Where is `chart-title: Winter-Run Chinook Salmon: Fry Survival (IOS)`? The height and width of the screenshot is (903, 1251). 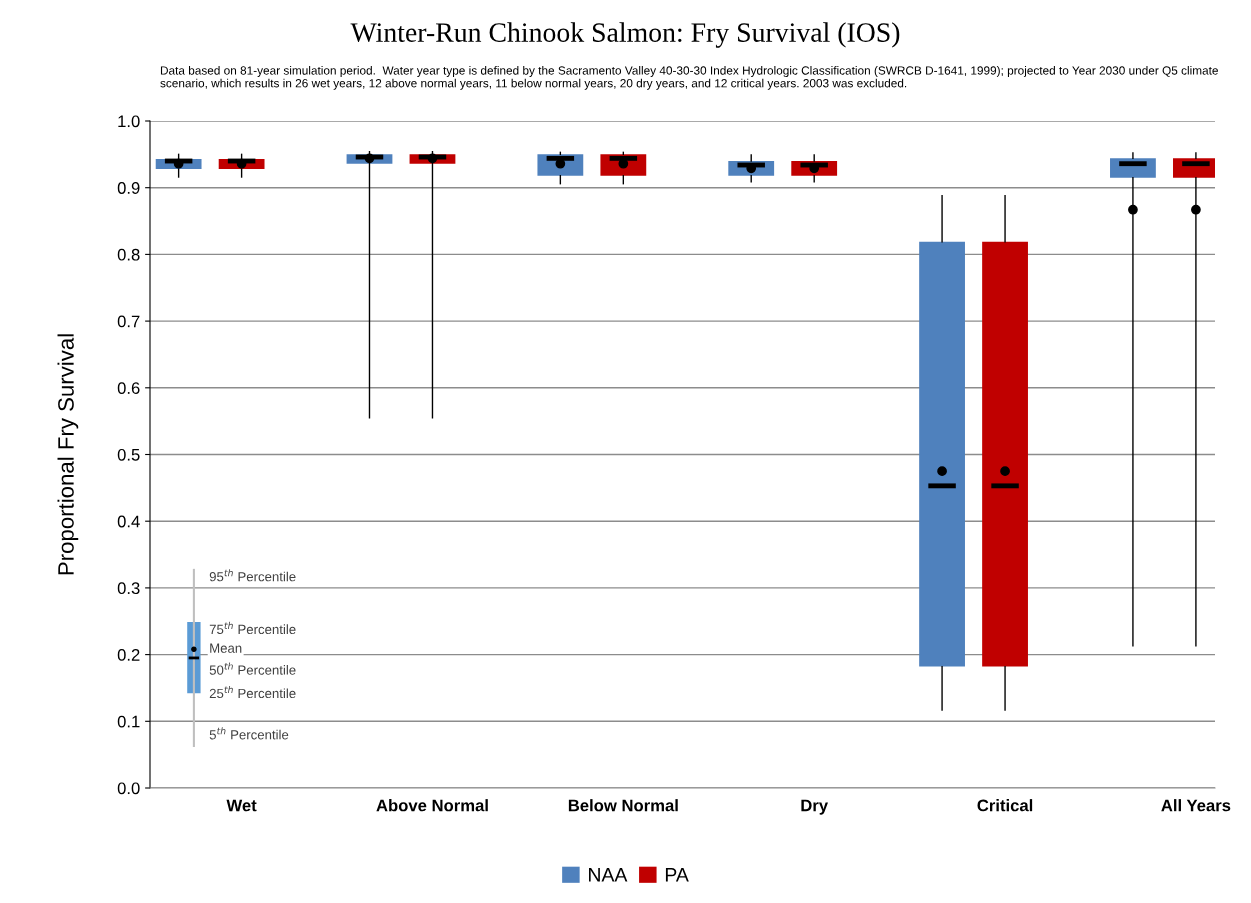
chart-title: Winter-Run Chinook Salmon: Fry Survival (IOS) is located at coordinates (625, 35).